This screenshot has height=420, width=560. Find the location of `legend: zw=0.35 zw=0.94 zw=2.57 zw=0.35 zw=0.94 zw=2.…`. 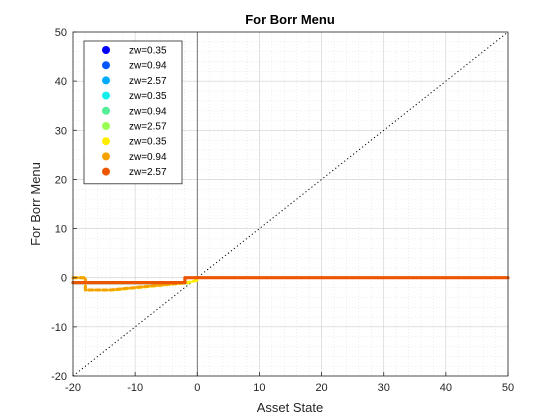

legend: zw=0.35 zw=0.94 zw=2.57 zw=0.35 zw=0.94 zw=2.… is located at coordinates (133, 112).